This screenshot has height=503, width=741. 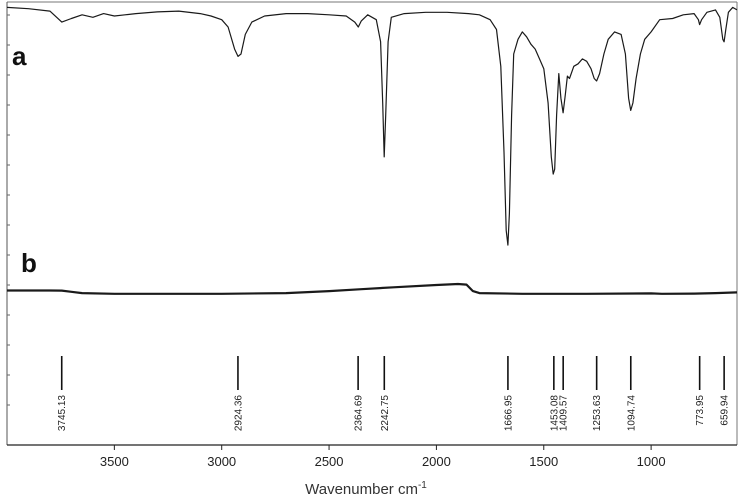 I want to click on peak-label: 1253.63, so click(x=597, y=413).